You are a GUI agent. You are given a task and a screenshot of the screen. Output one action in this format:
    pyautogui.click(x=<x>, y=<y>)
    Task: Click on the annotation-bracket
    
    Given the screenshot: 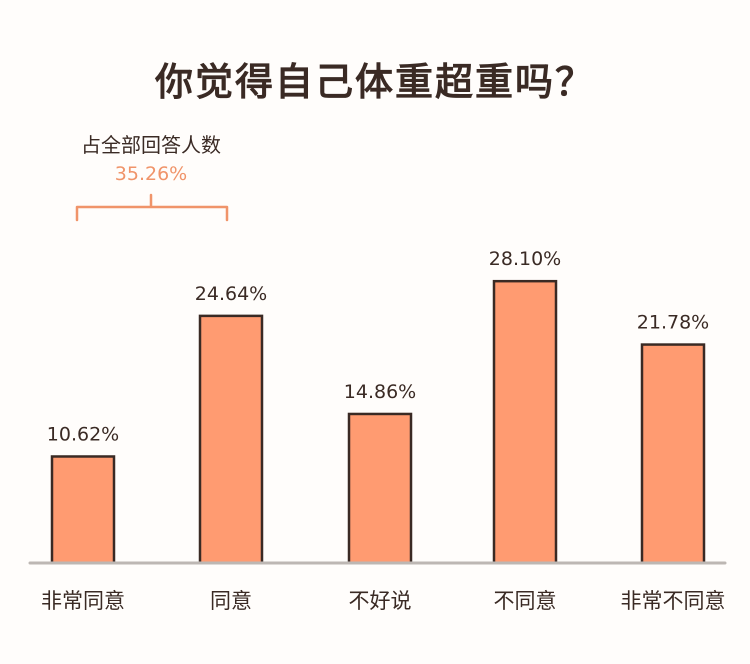 What is the action you would take?
    pyautogui.click(x=152, y=207)
    